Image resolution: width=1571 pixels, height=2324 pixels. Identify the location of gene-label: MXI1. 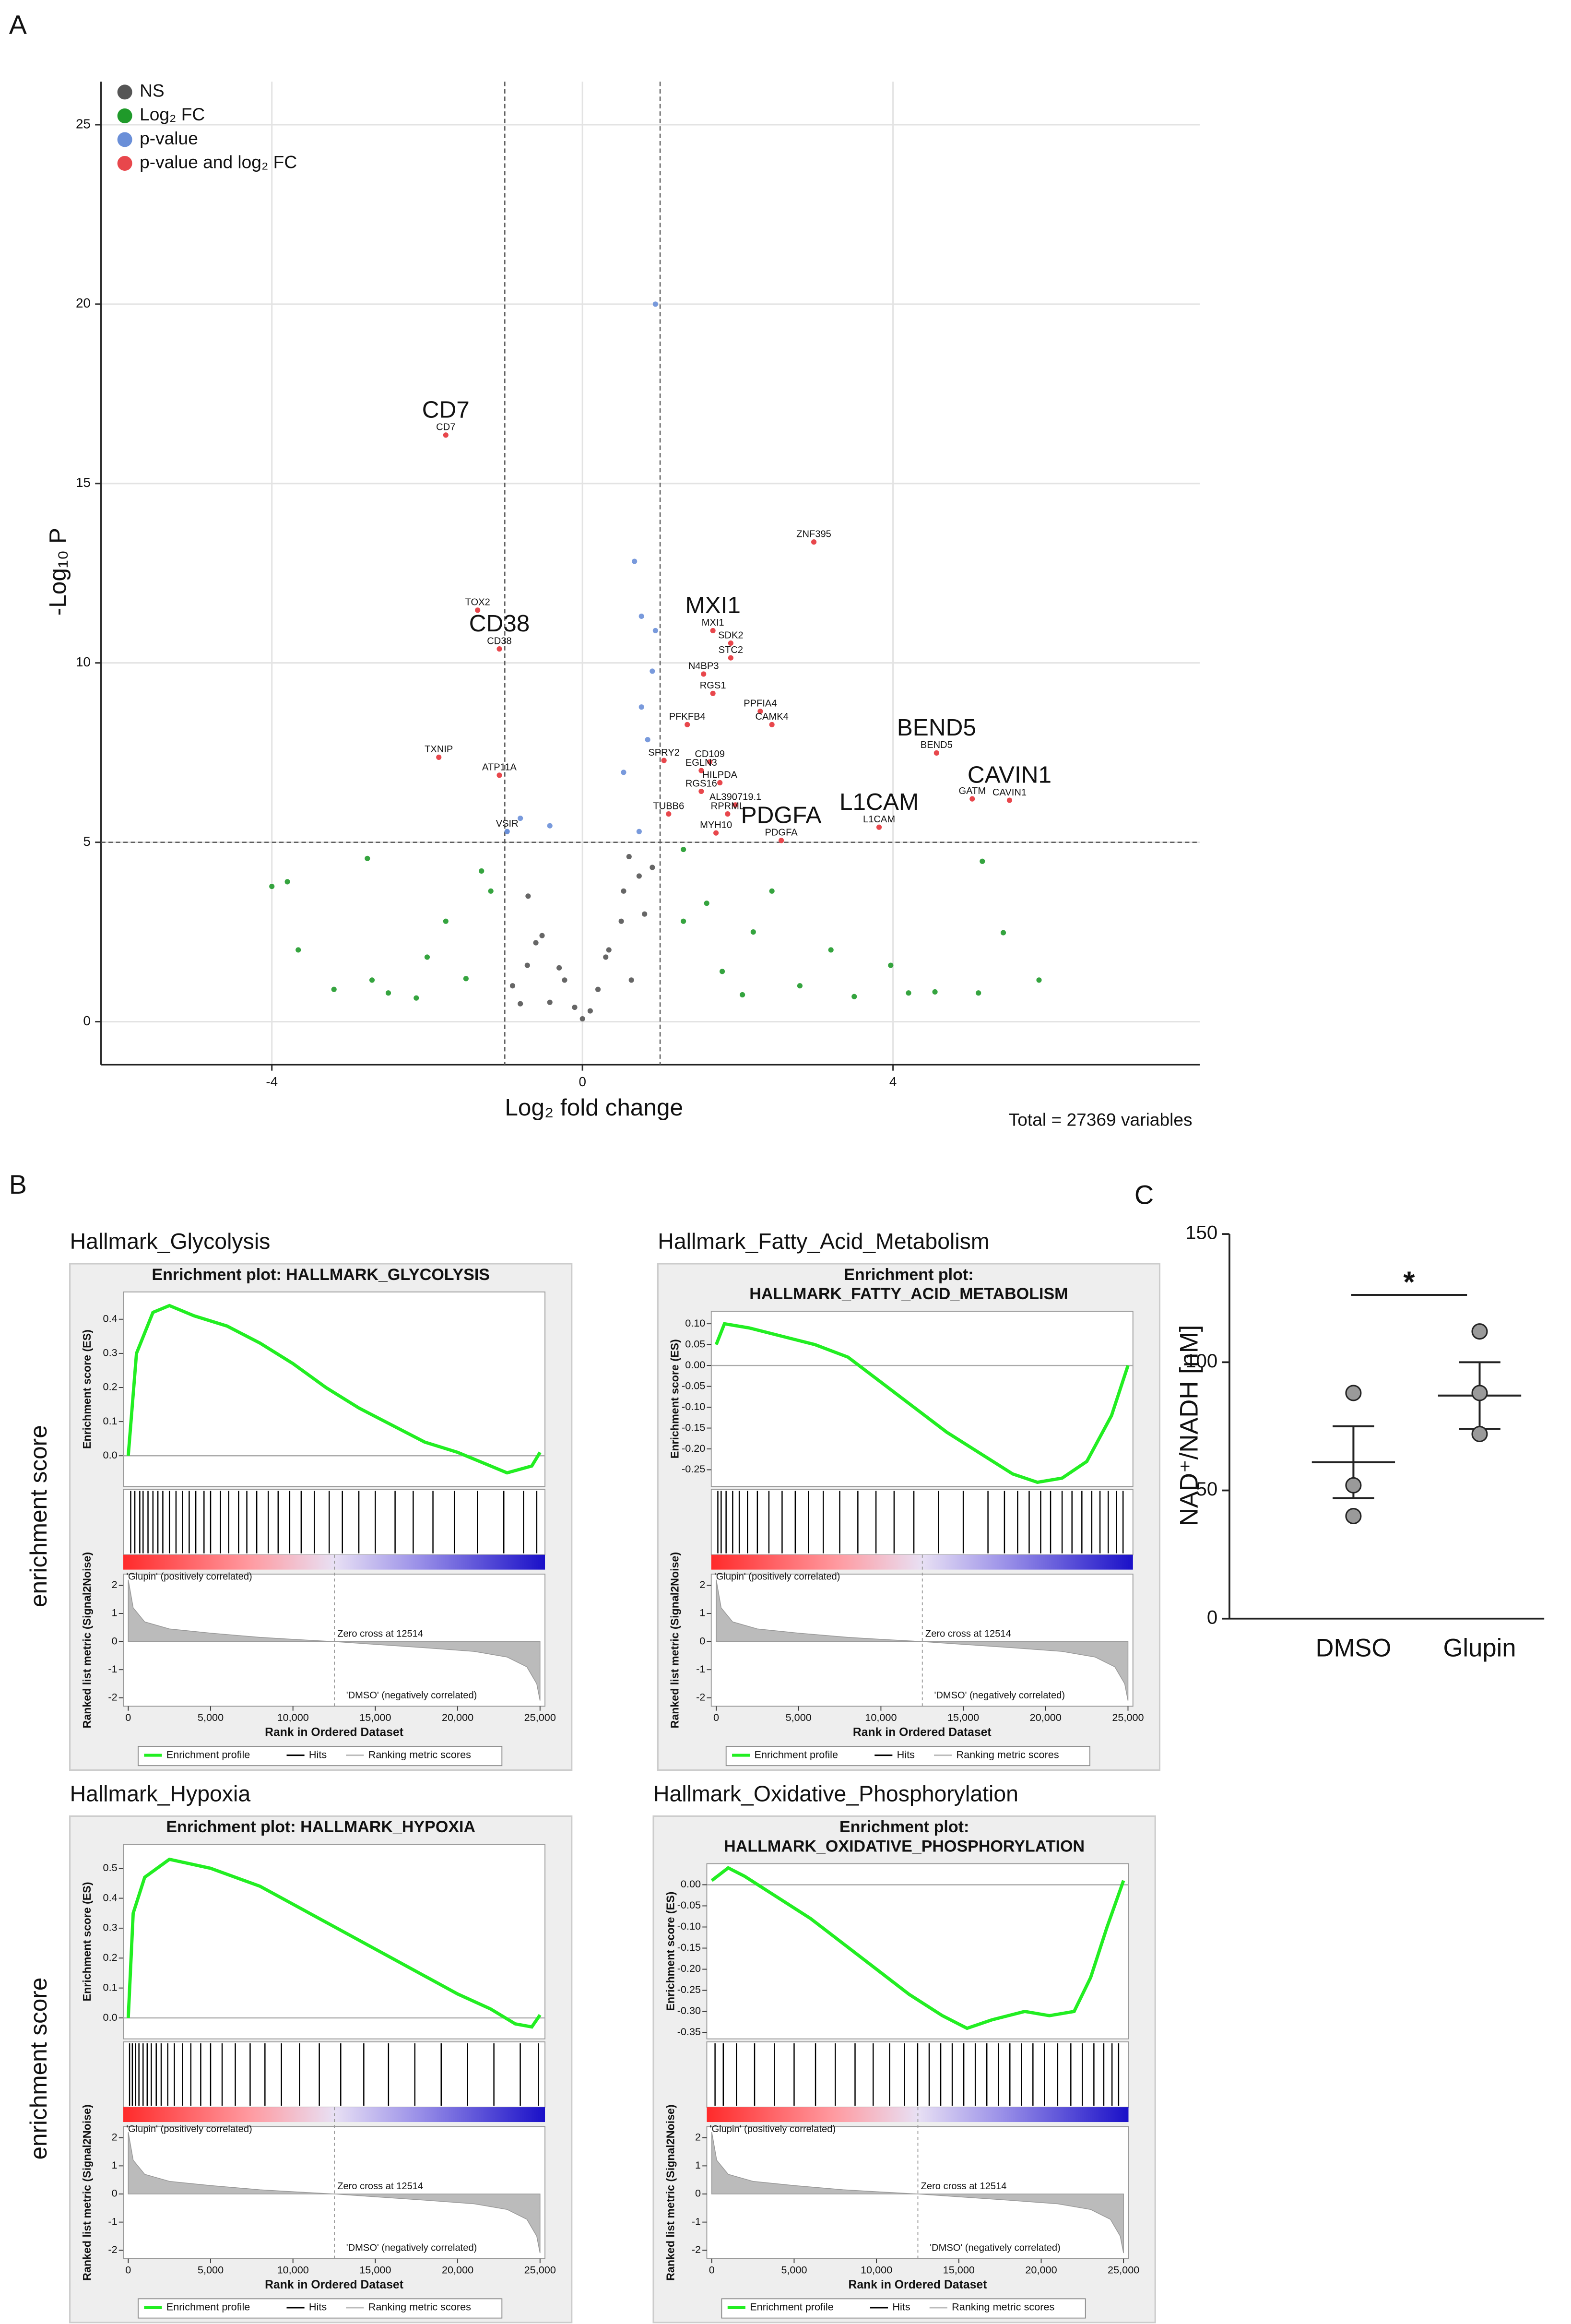
(713, 622).